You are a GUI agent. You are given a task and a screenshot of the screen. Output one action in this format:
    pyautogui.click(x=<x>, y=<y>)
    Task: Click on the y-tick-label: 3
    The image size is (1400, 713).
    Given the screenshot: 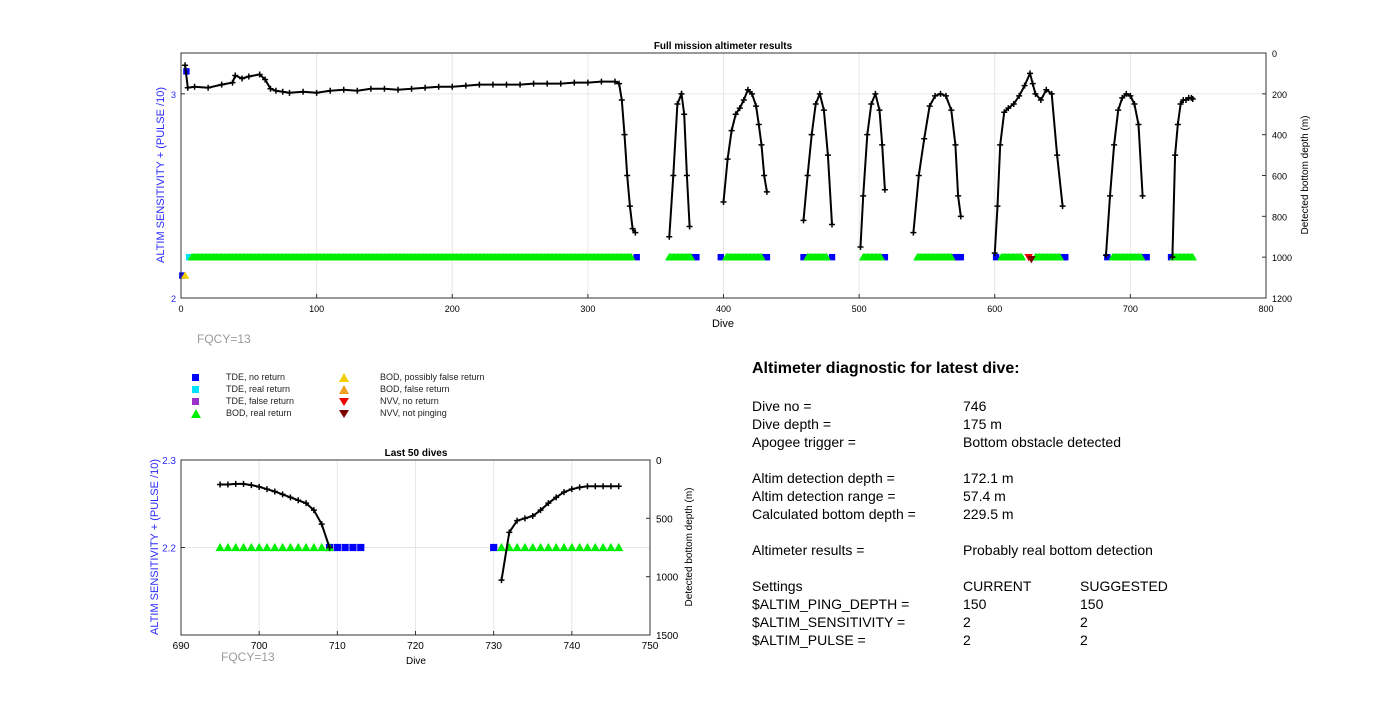 What is the action you would take?
    pyautogui.click(x=173, y=95)
    